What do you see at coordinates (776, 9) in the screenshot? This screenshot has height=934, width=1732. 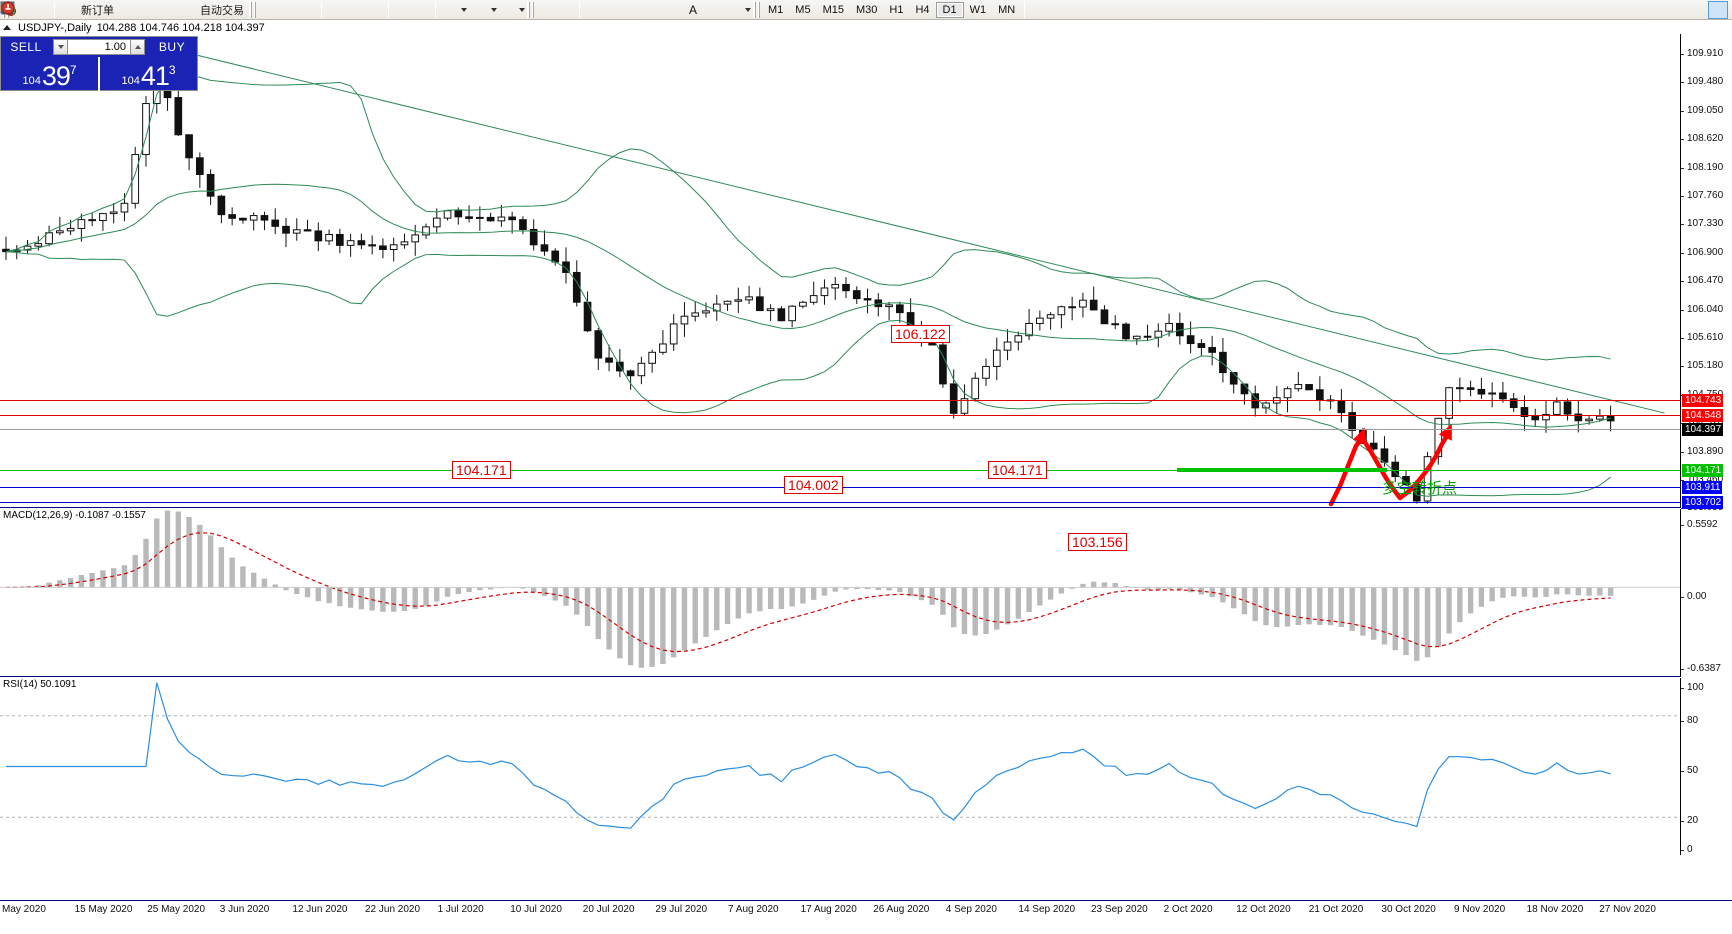 I see `timeframe-m1: M1` at bounding box center [776, 9].